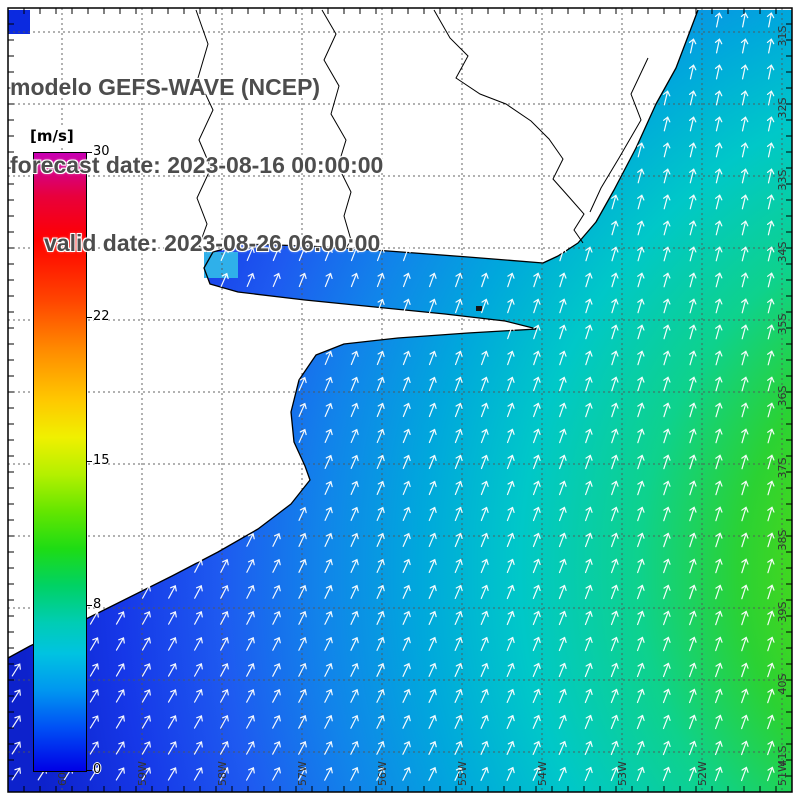 The width and height of the screenshot is (800, 800). What do you see at coordinates (542, 773) in the screenshot?
I see `longitude-label: 54W` at bounding box center [542, 773].